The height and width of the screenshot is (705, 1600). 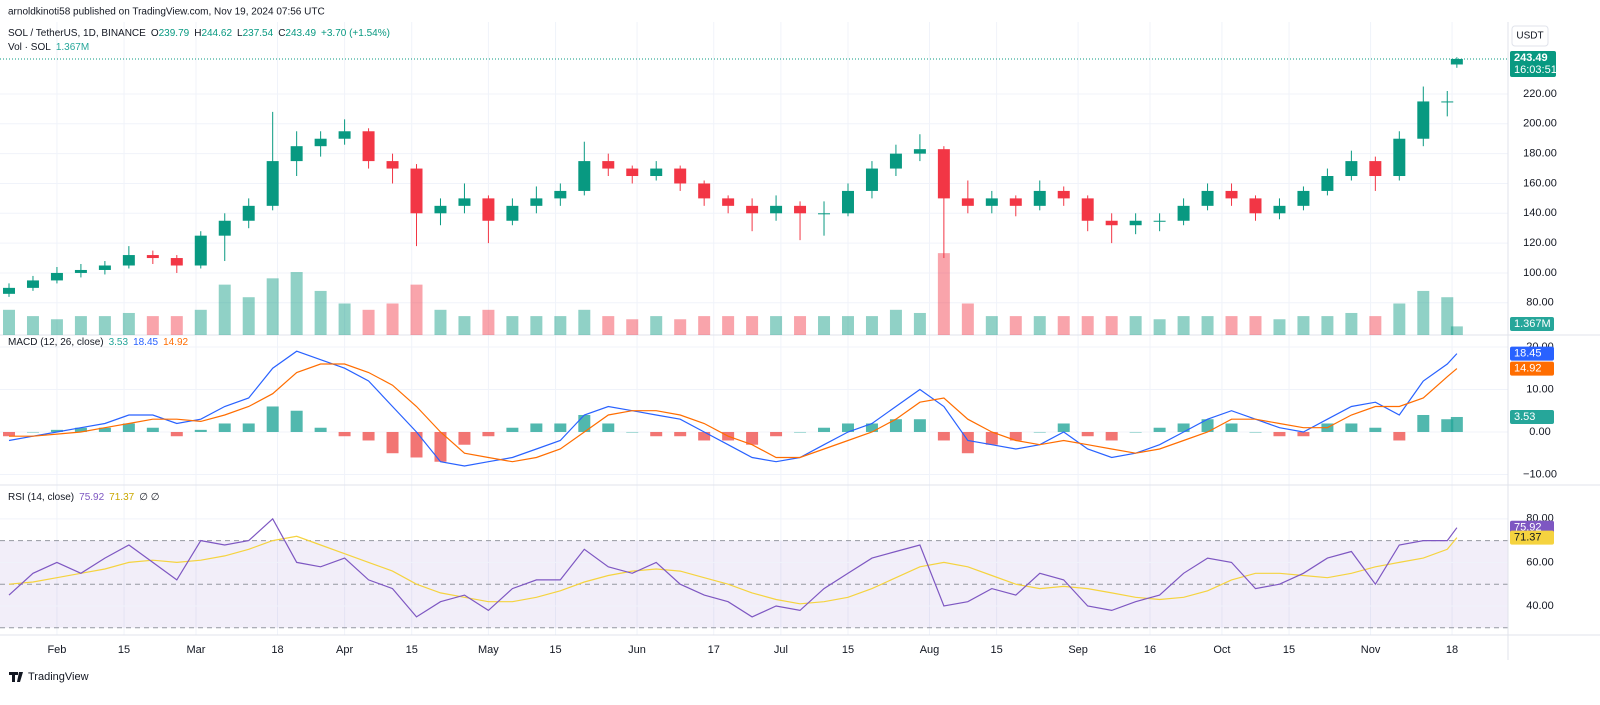 What do you see at coordinates (145, 342) in the screenshot?
I see `macd-value: 18.45` at bounding box center [145, 342].